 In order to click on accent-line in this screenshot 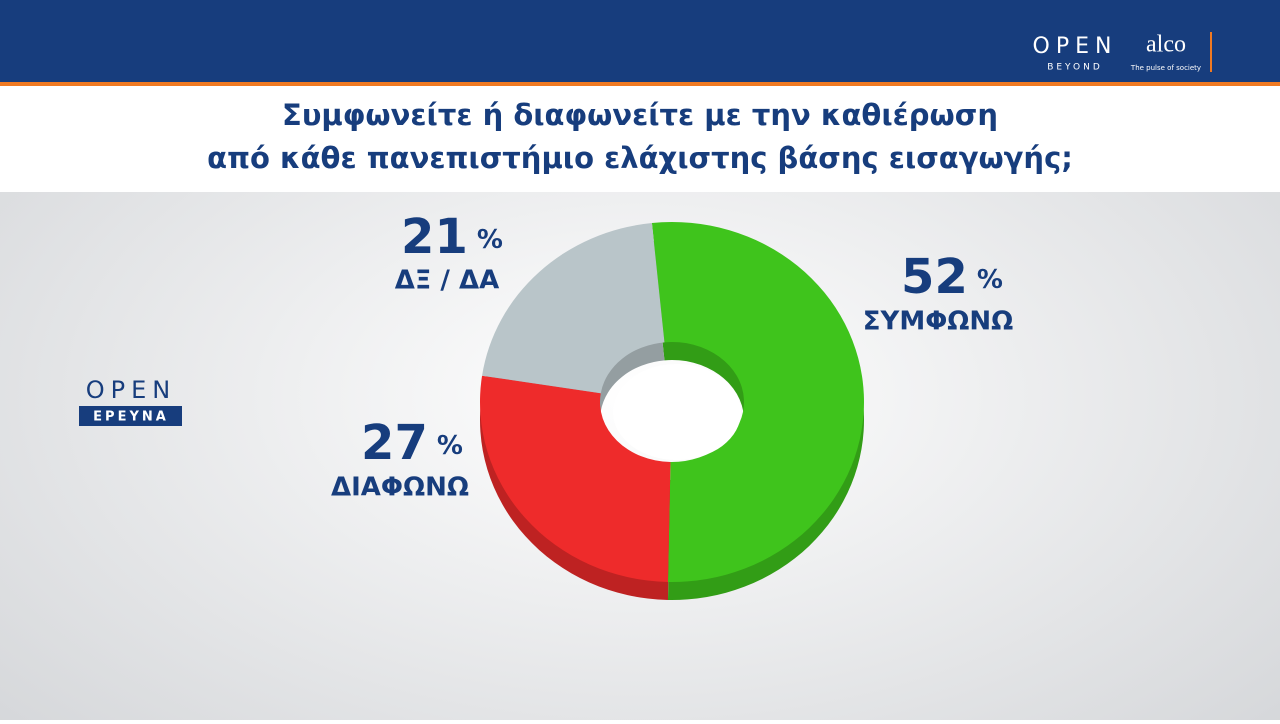, I will do `click(640, 84)`.